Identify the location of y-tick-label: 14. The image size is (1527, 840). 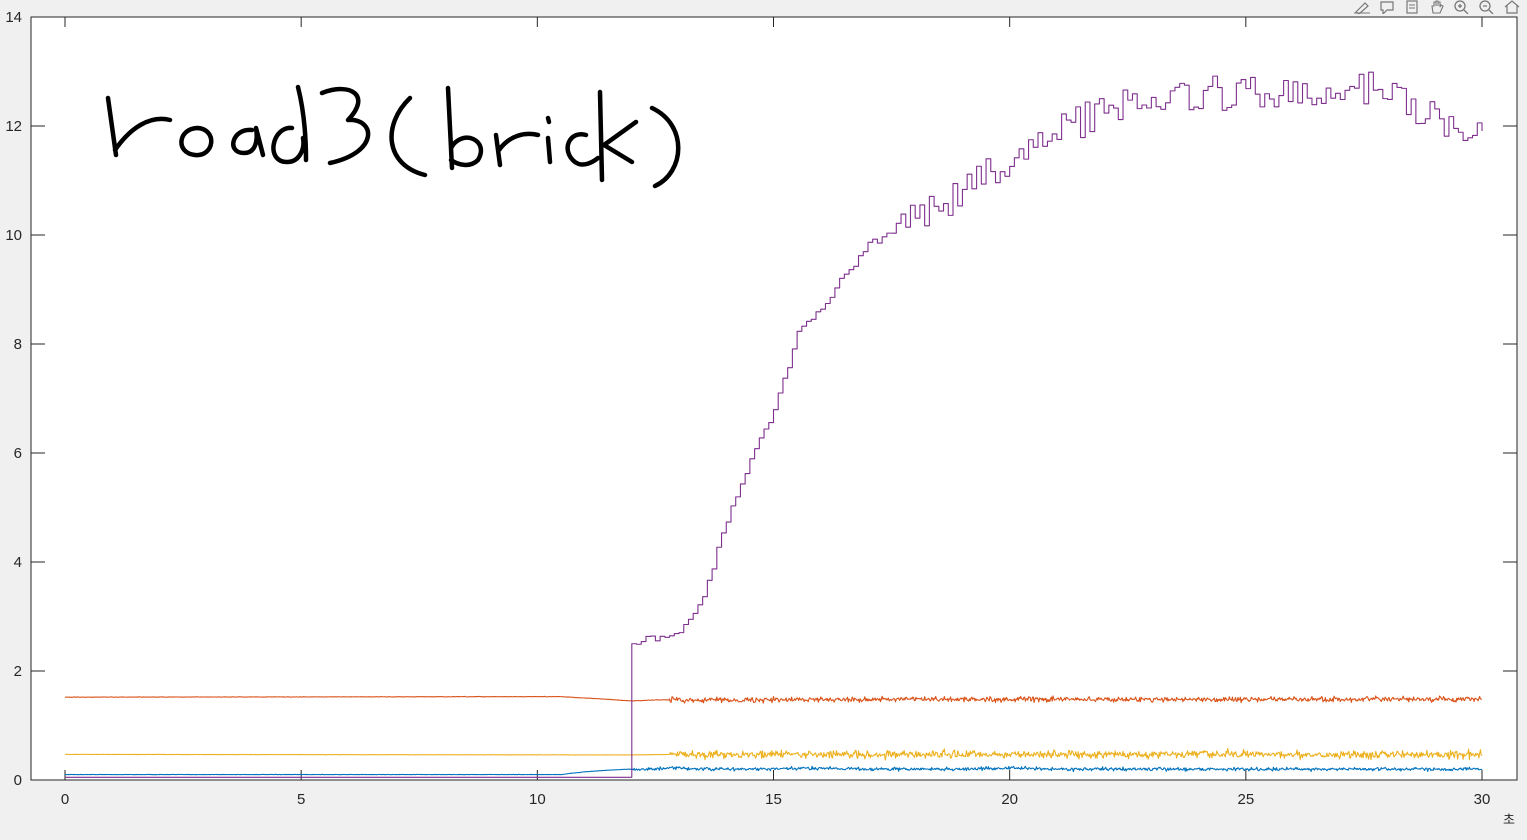
(13, 17).